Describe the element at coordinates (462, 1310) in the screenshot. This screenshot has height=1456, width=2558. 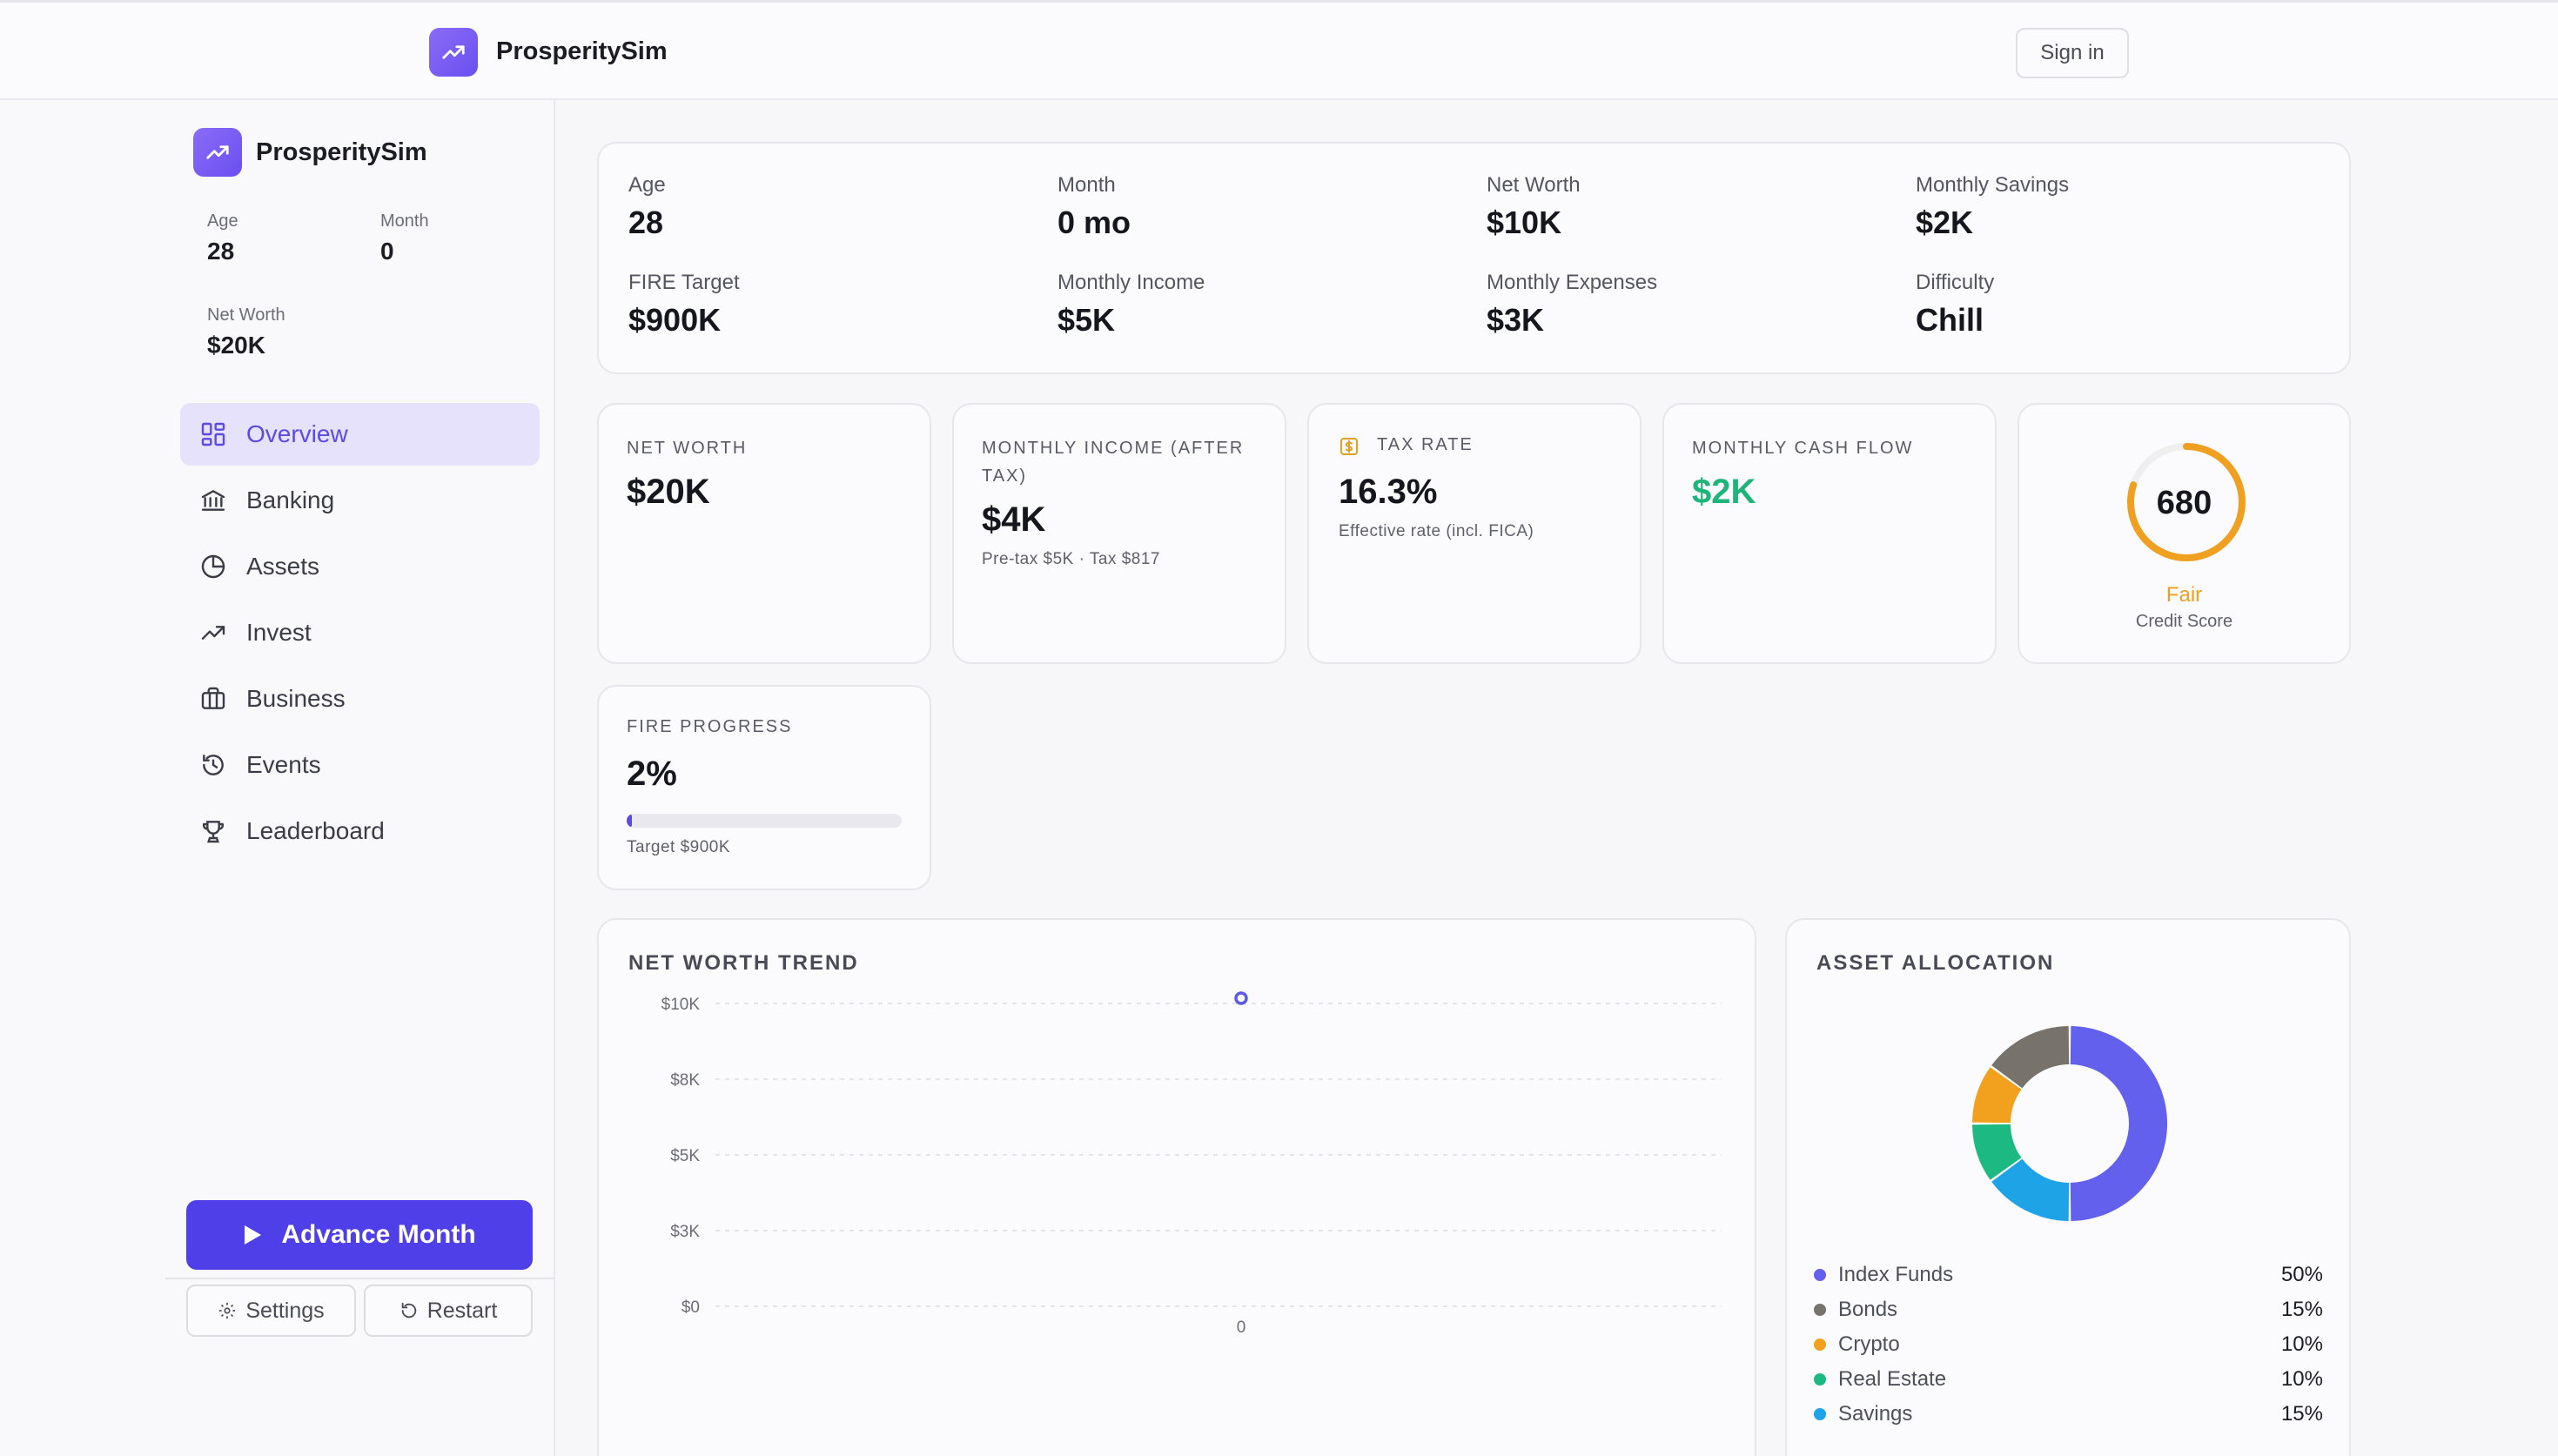
I see `restart-label: Restart` at that location.